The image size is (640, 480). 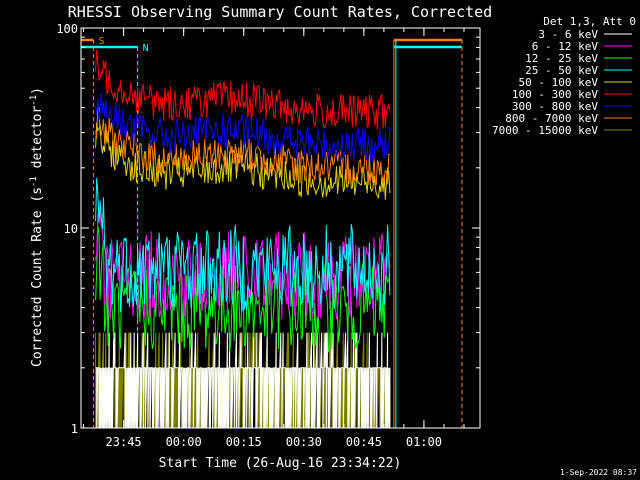 What do you see at coordinates (74, 429) in the screenshot?
I see `y-tick-label: 1` at bounding box center [74, 429].